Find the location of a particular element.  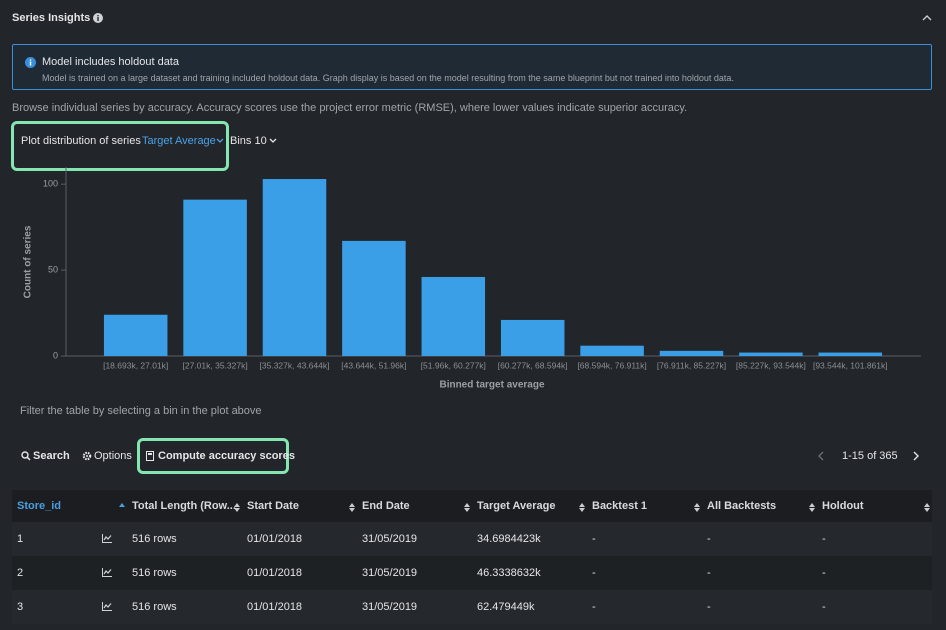

x-tick-label: [18.693k, 27.01k] is located at coordinates (135, 365).